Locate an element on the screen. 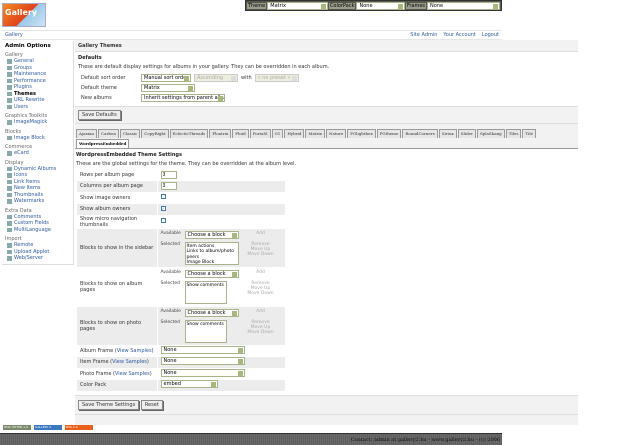  album-frame-select: None is located at coordinates (202, 349).